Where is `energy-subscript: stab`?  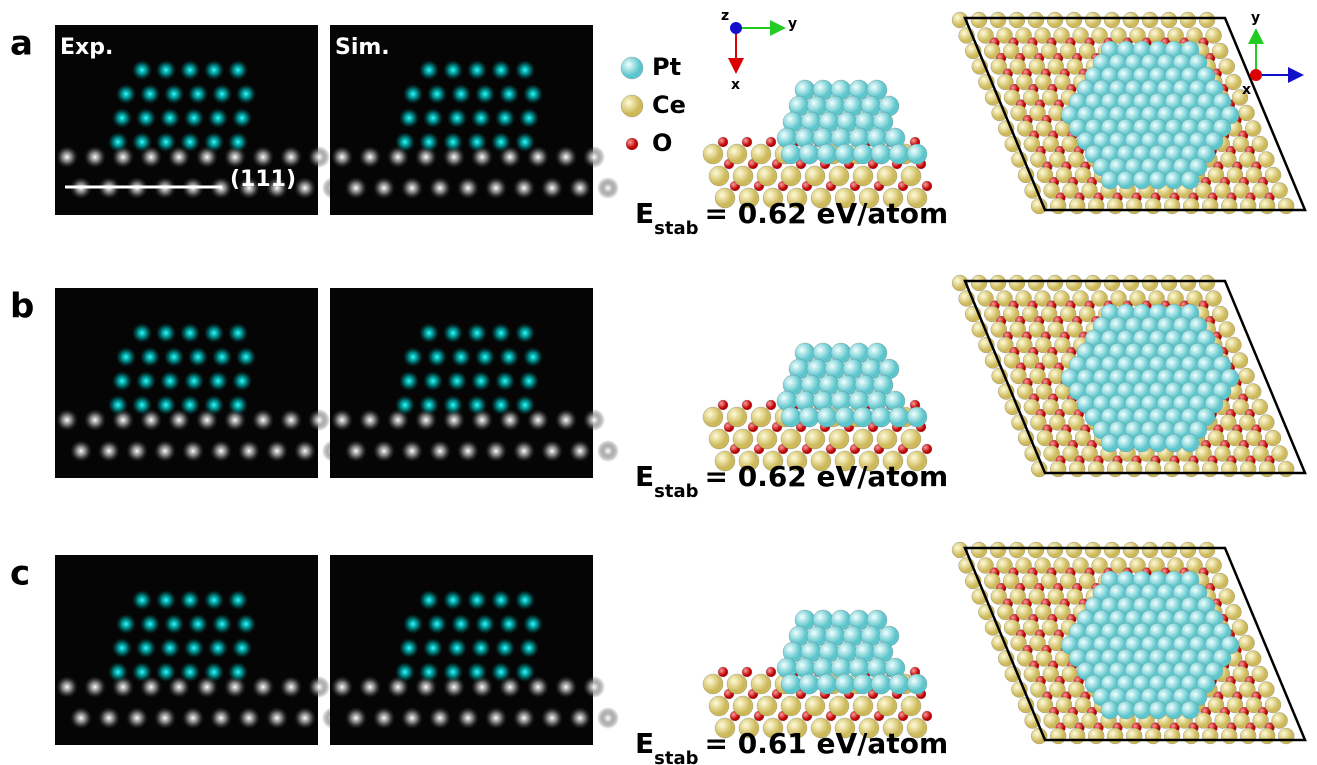
energy-subscript: stab is located at coordinates (676, 228).